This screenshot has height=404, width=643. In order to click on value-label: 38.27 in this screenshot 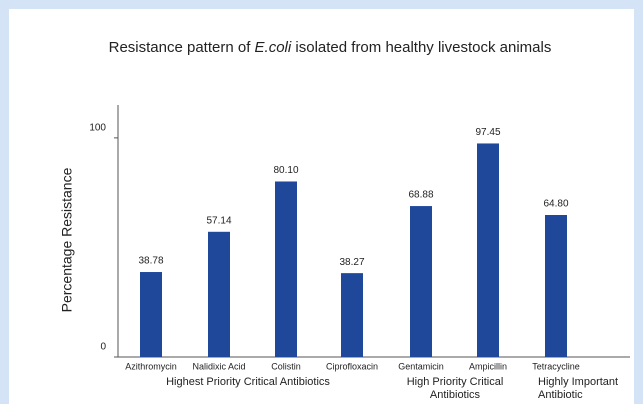, I will do `click(351, 262)`.